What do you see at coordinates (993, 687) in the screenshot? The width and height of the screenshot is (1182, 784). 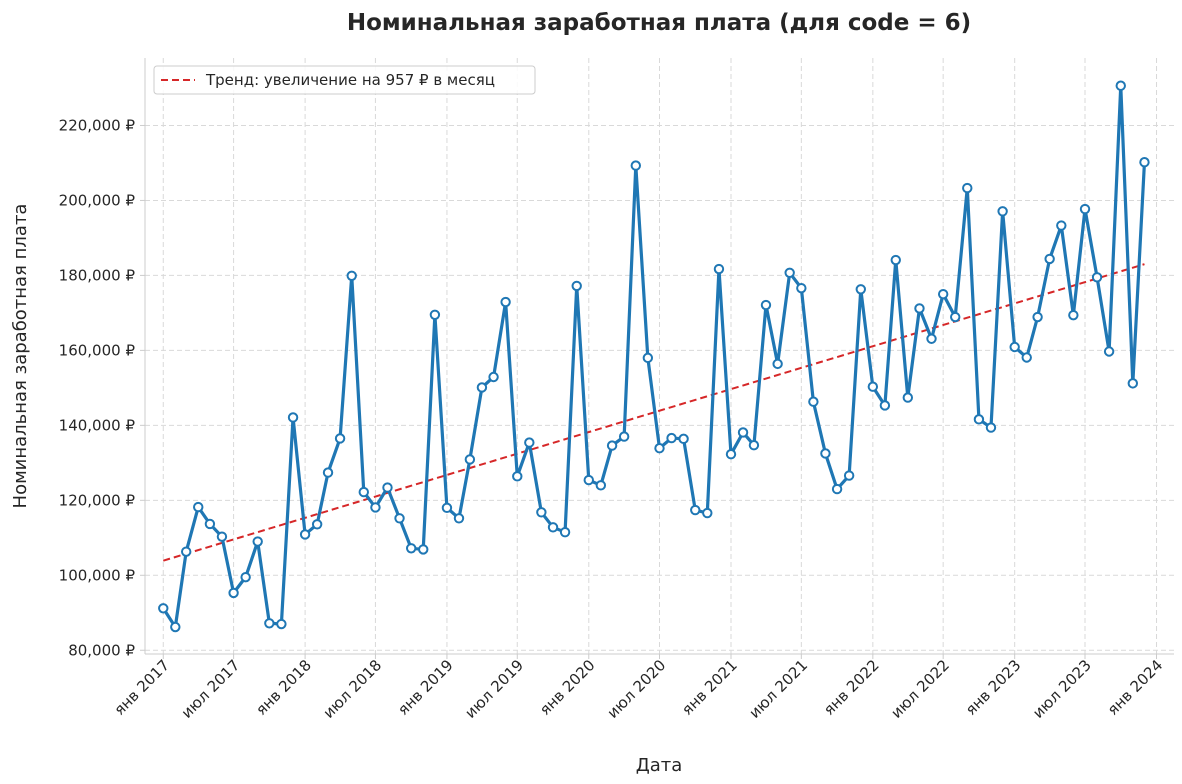 I see `x-tick-label: янв 2023` at bounding box center [993, 687].